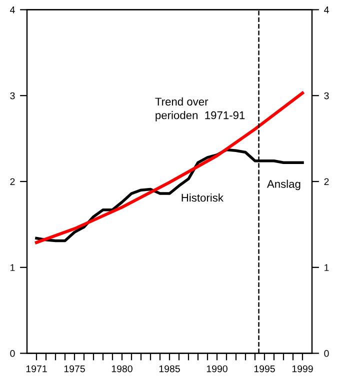 The height and width of the screenshot is (381, 340). I want to click on y2-tick-label: 3, so click(326, 96).